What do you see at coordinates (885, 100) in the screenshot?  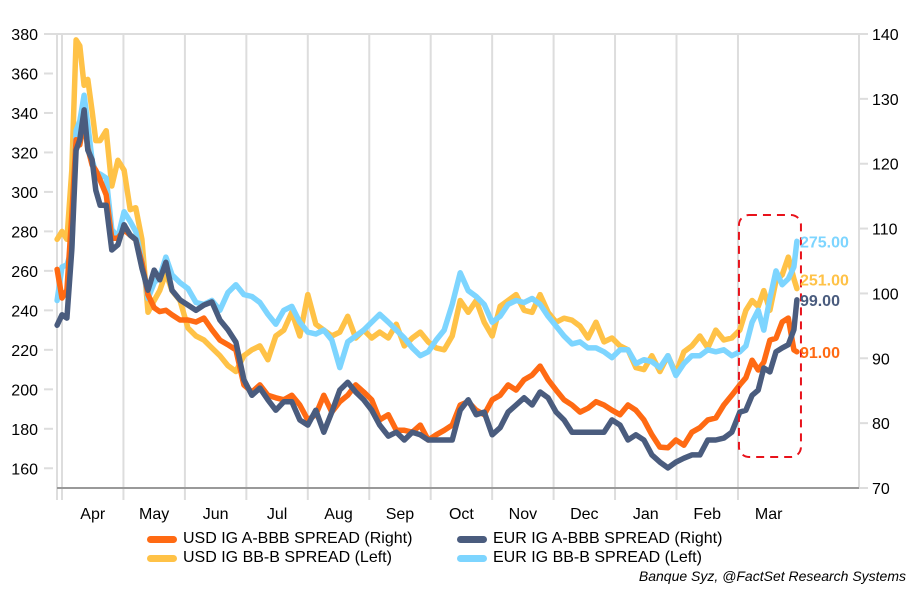 I see `right-tick-label: 130` at bounding box center [885, 100].